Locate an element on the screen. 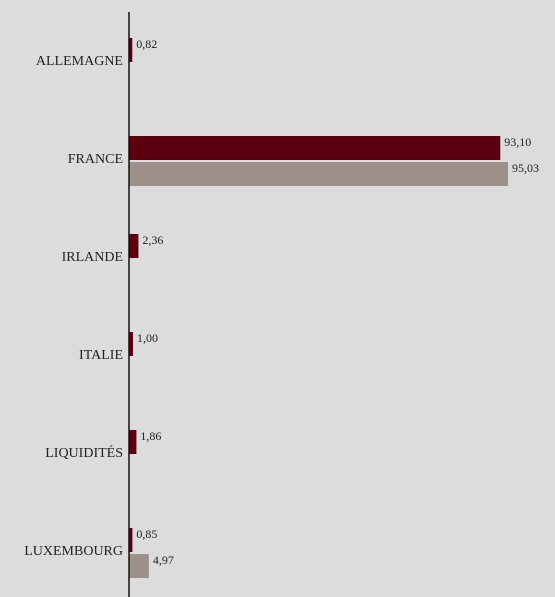 The image size is (555, 597). category-label: LIQUIDITÉS is located at coordinates (84, 452).